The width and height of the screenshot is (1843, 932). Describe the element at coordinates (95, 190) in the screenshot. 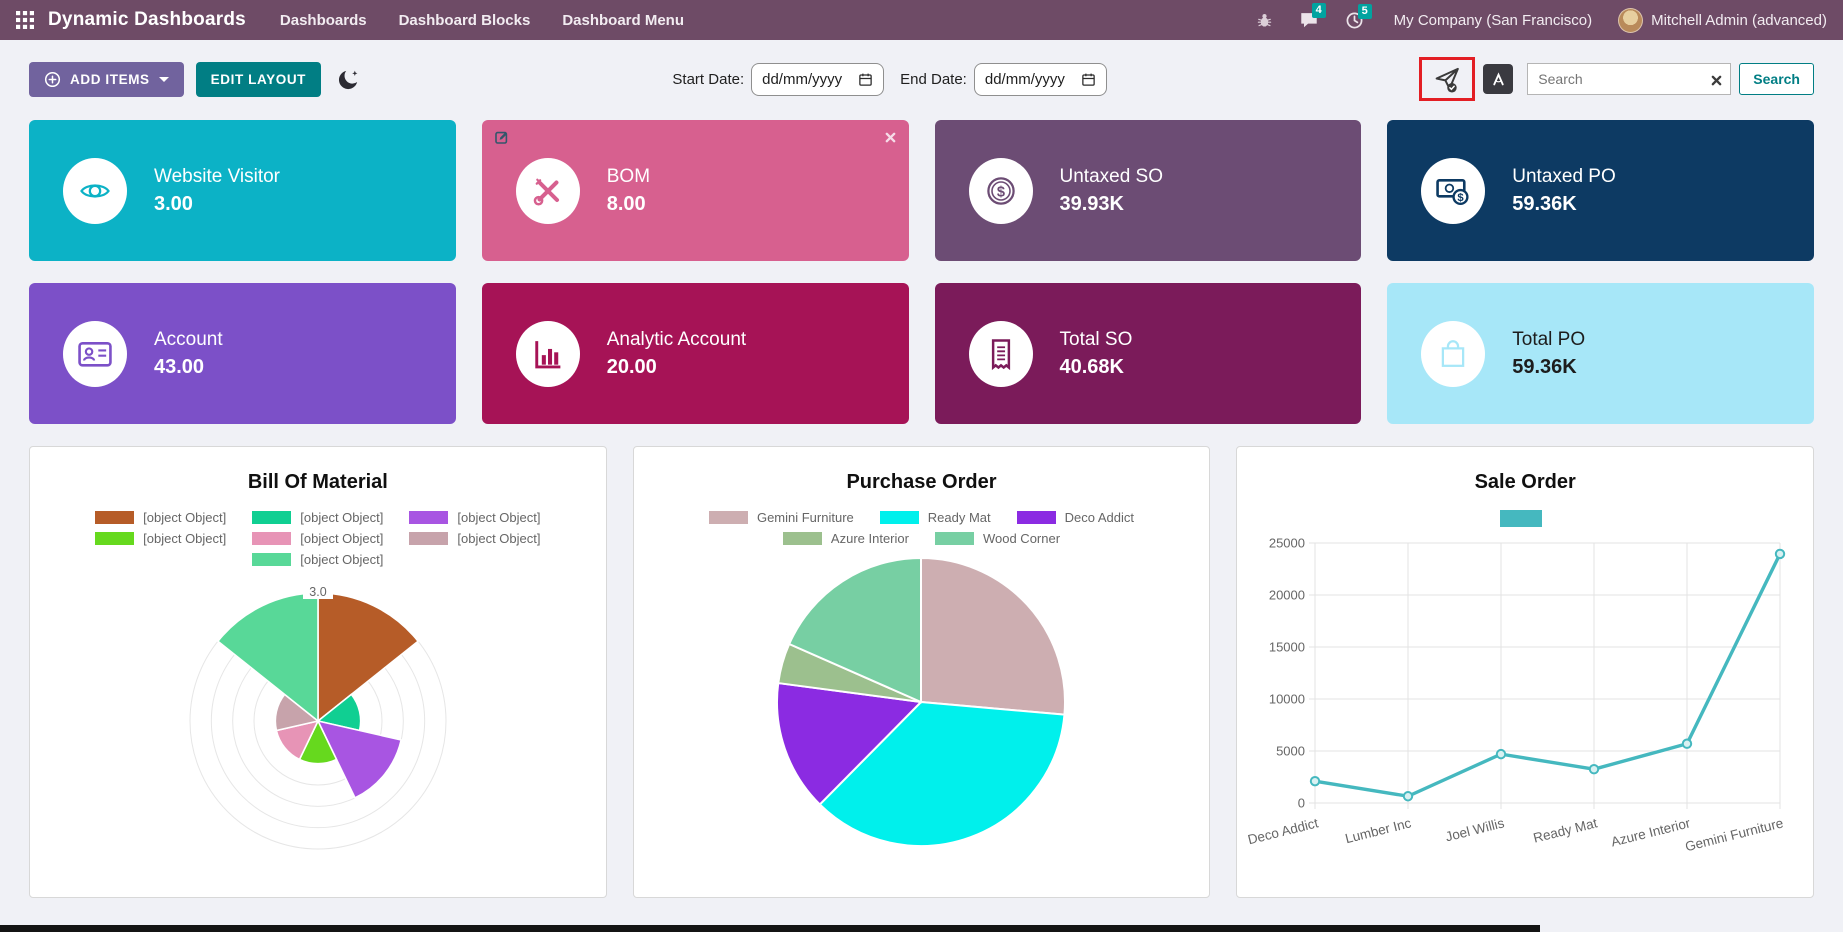

I see `eye-icon` at that location.